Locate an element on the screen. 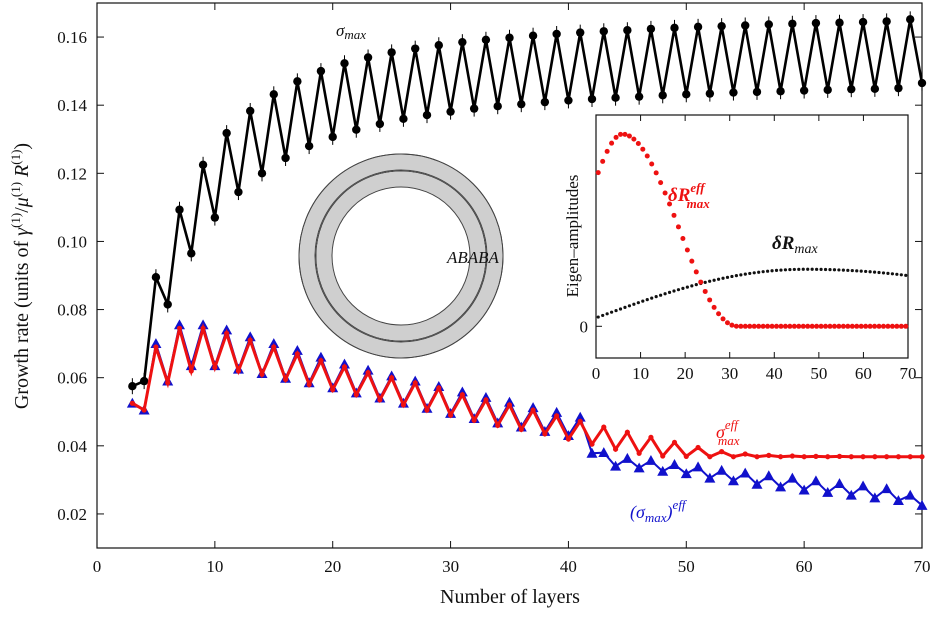 This screenshot has height=618, width=935. inner-ring-outer-edge is located at coordinates (401, 256).